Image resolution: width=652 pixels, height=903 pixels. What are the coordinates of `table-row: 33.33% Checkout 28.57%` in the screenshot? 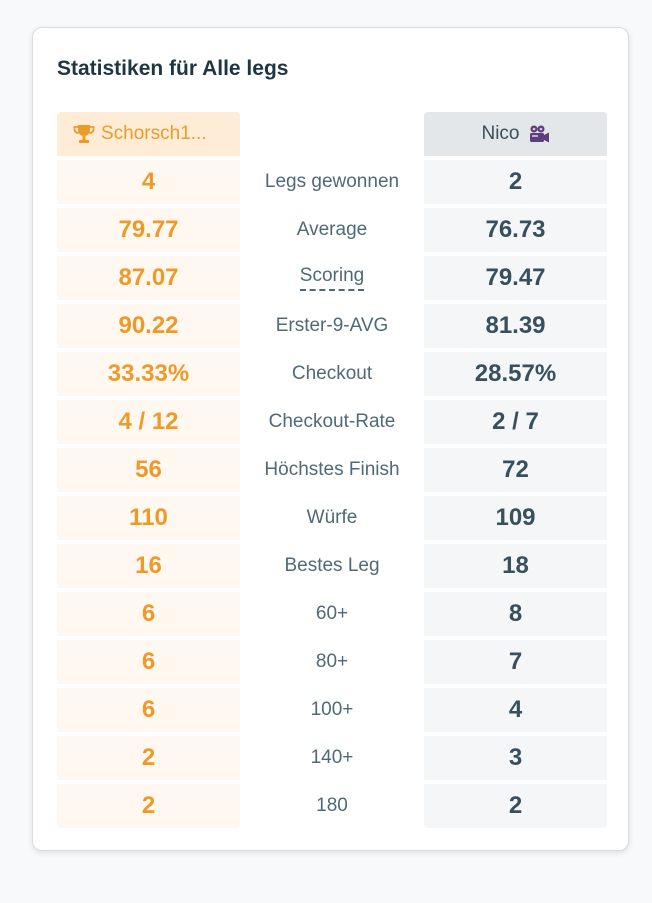 It's located at (332, 374).